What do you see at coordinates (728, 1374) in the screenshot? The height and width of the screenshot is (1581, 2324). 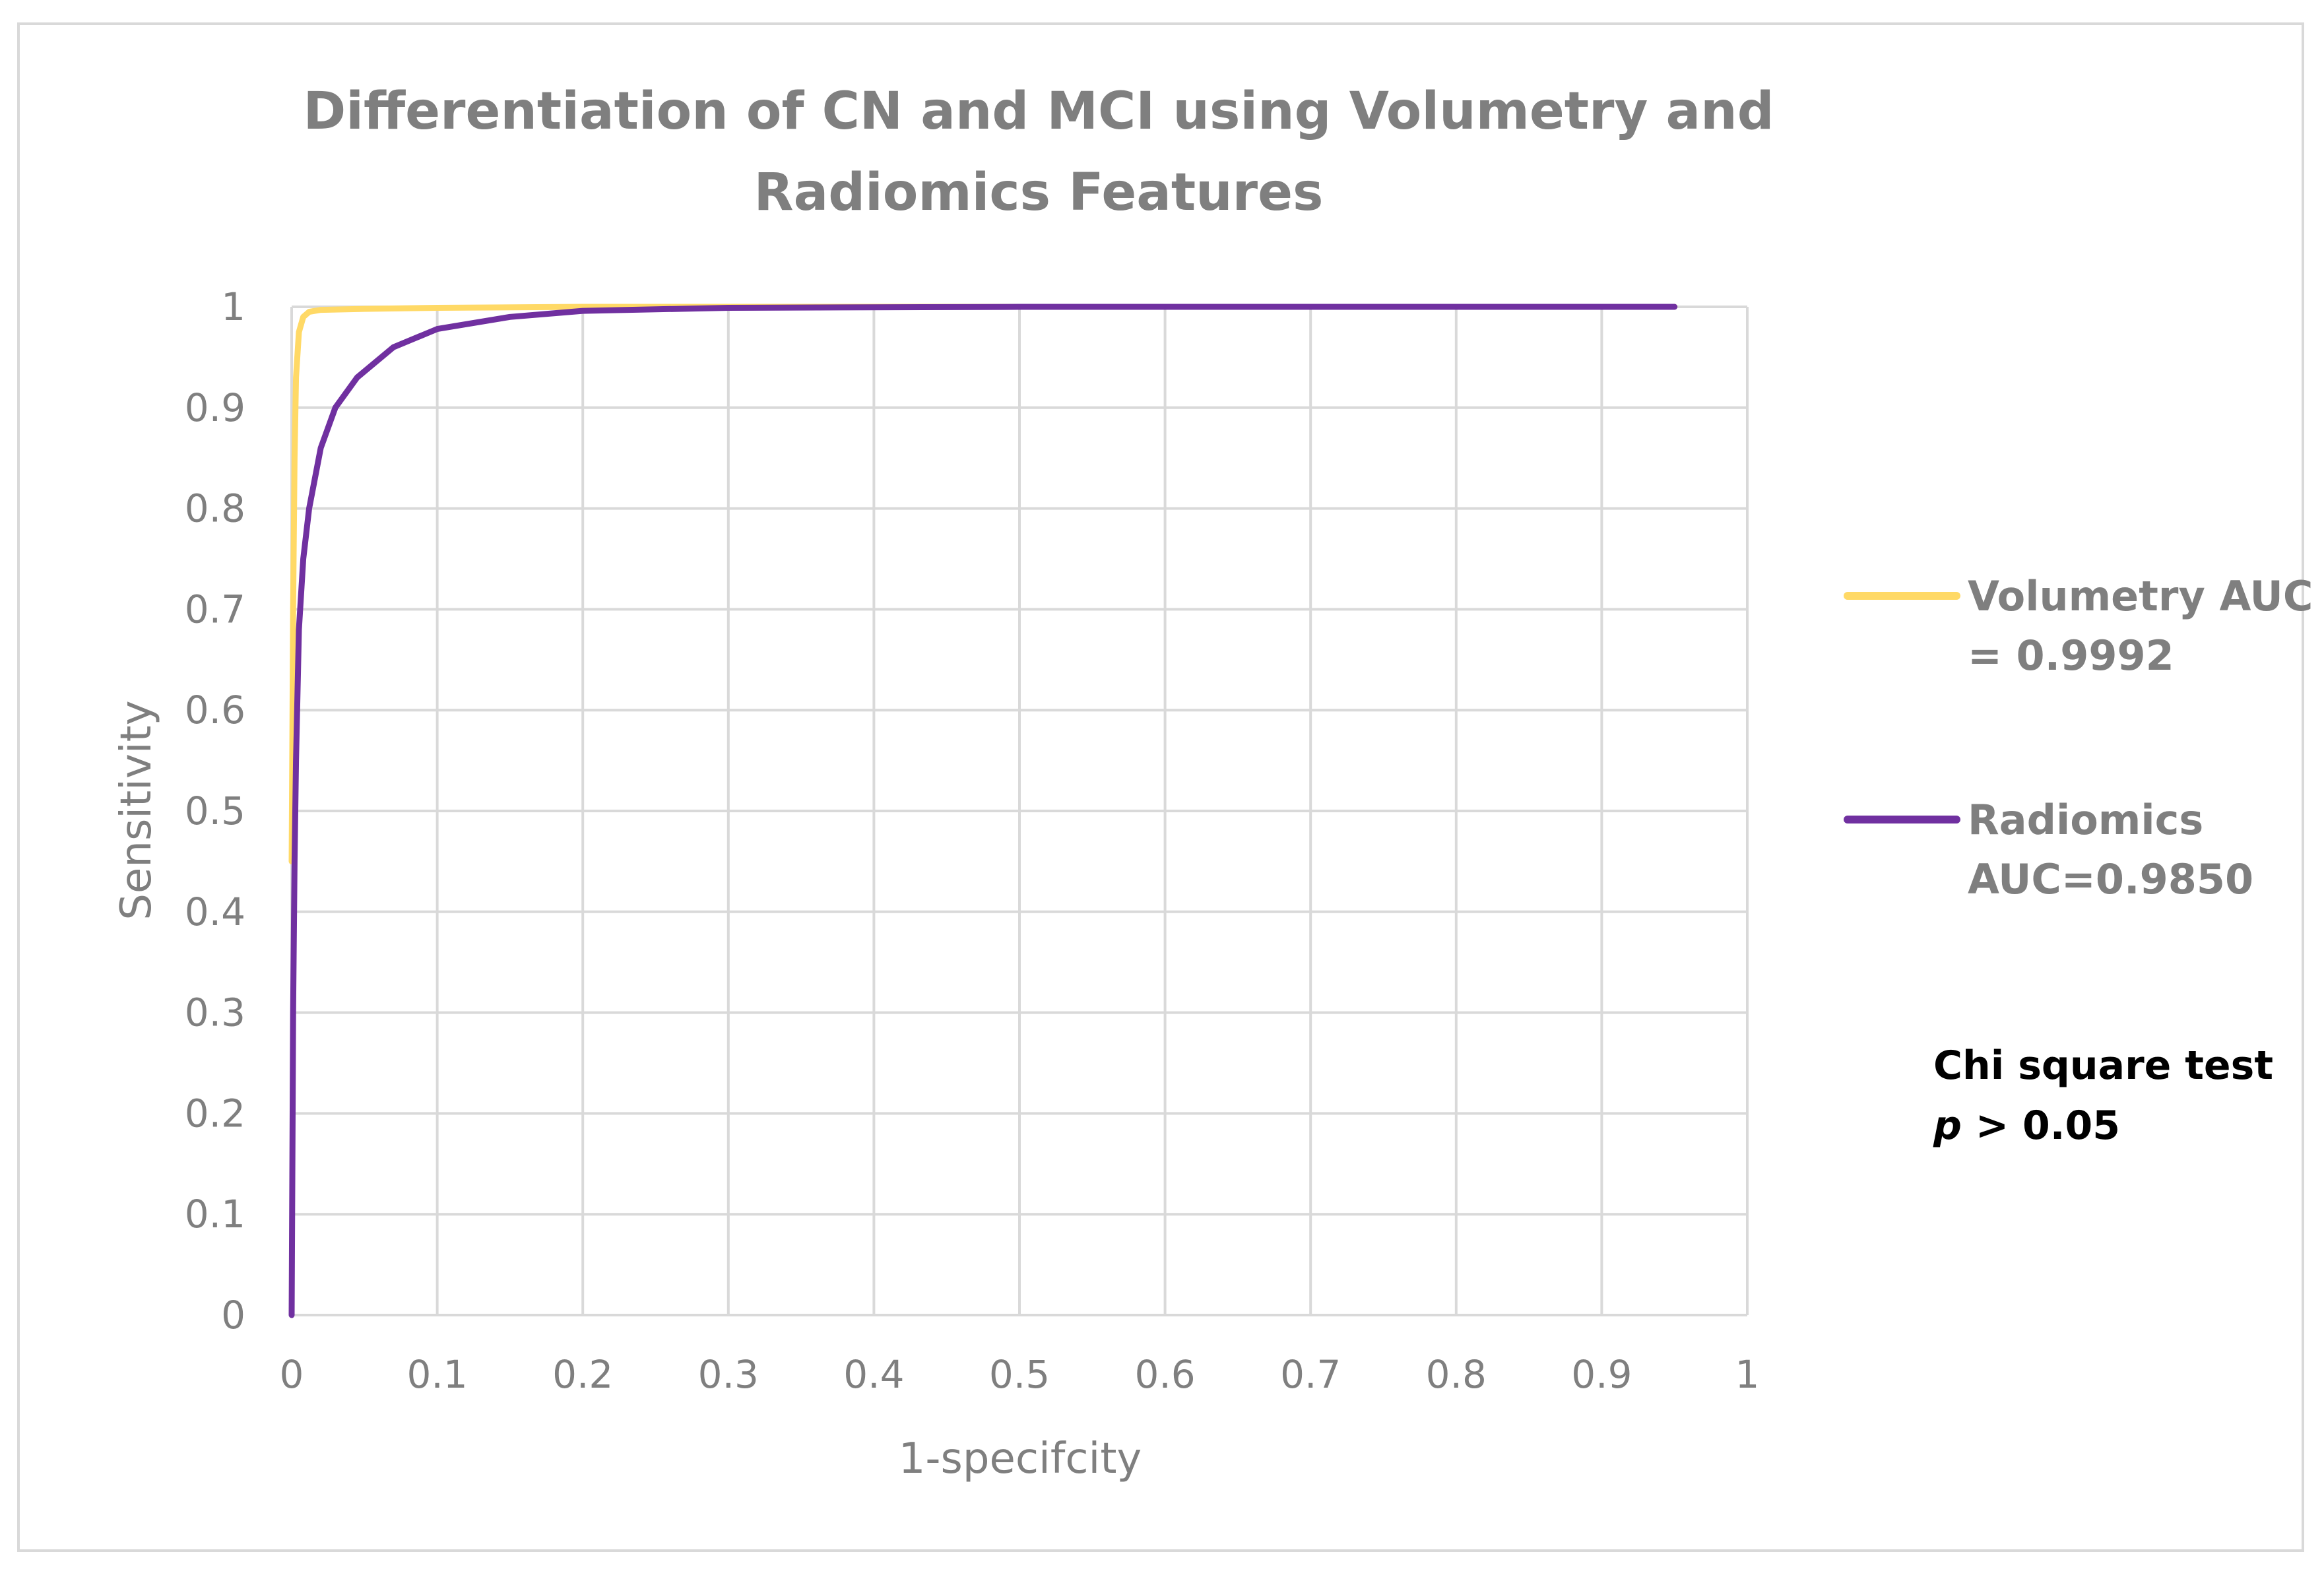 I see `x-tick-label: 0.3` at bounding box center [728, 1374].